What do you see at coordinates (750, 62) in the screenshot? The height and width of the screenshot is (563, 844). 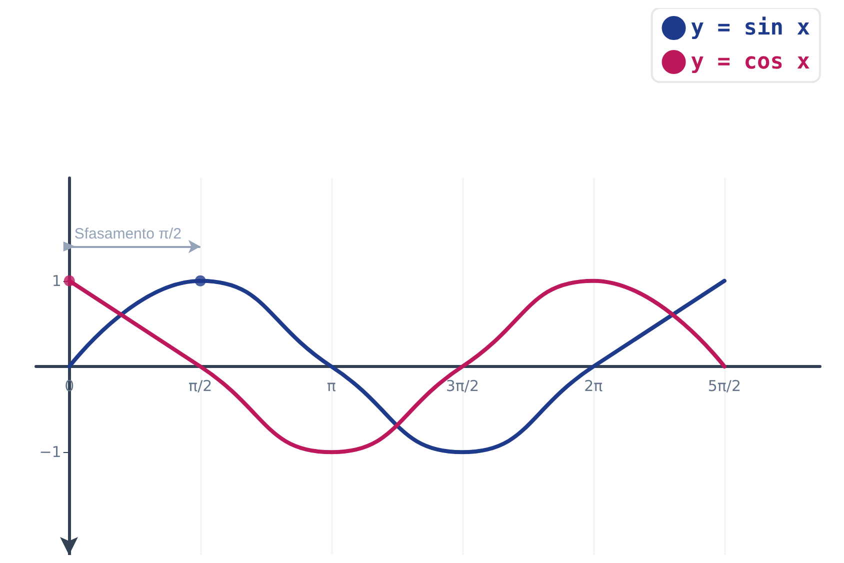 I see `legend-label: y = cos x` at bounding box center [750, 62].